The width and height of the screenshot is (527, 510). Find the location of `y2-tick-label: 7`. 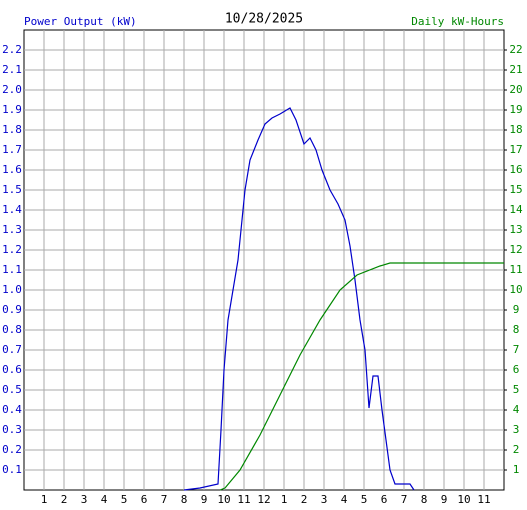

y2-tick-label: 7 is located at coordinates (516, 349).